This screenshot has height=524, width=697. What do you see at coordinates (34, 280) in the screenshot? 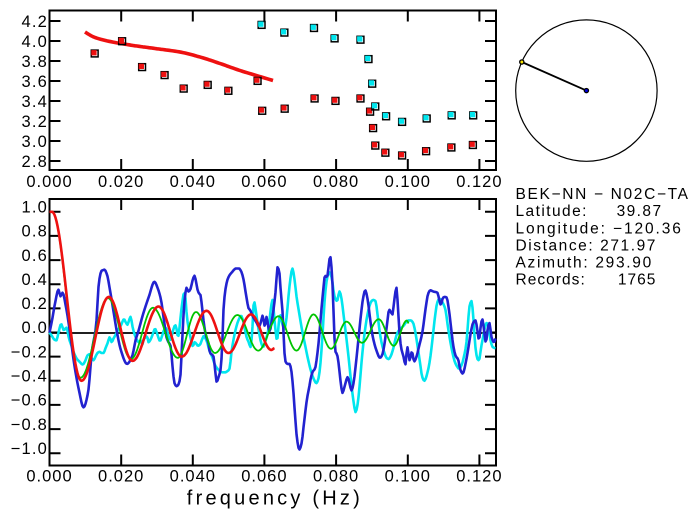
I see `svg-text: 0.4` at bounding box center [34, 280].